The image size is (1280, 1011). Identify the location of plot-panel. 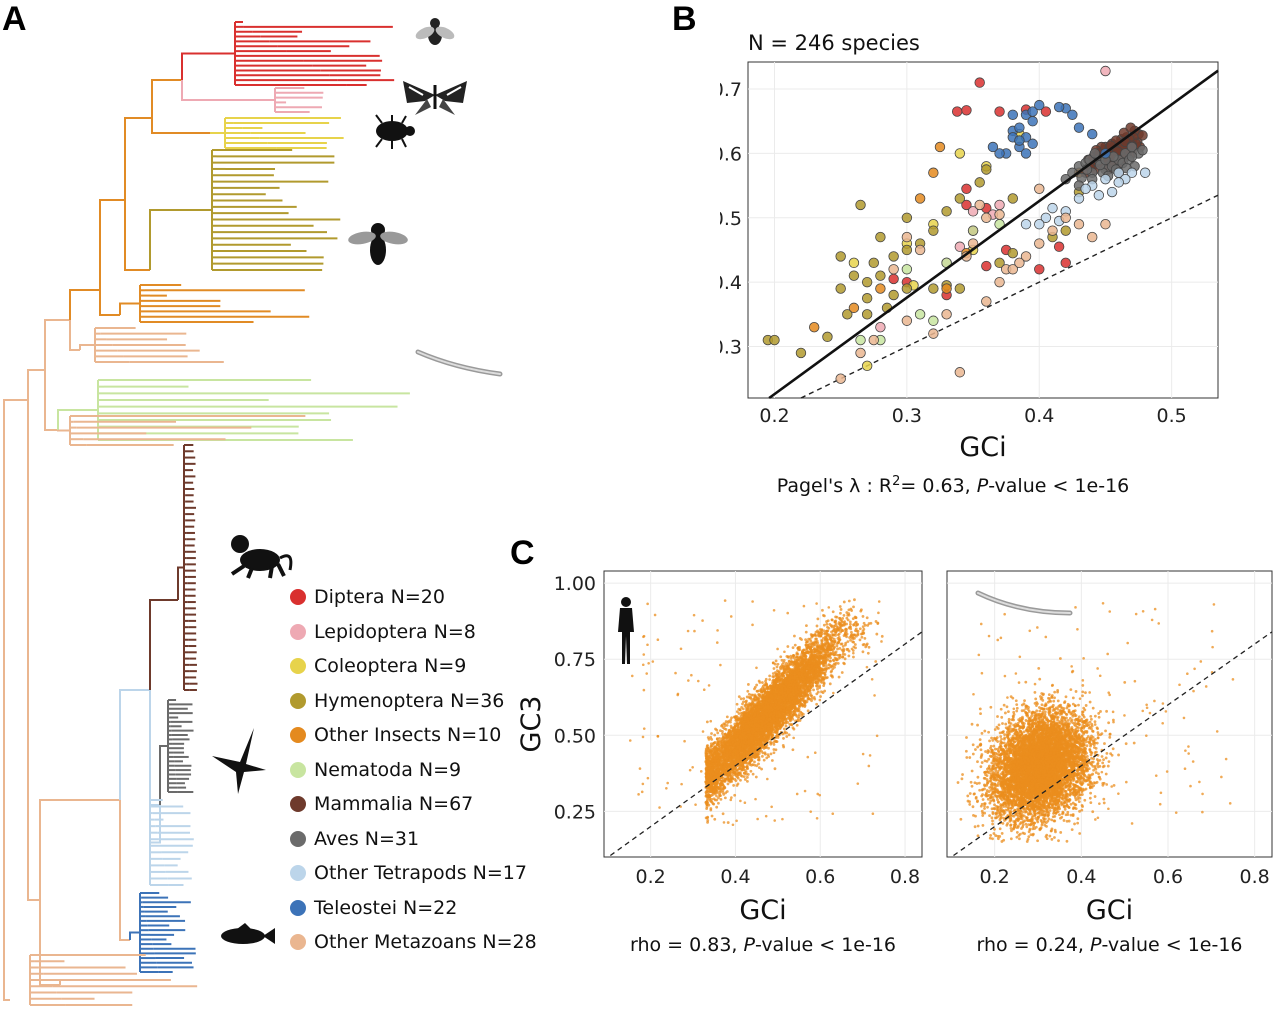
(983, 230).